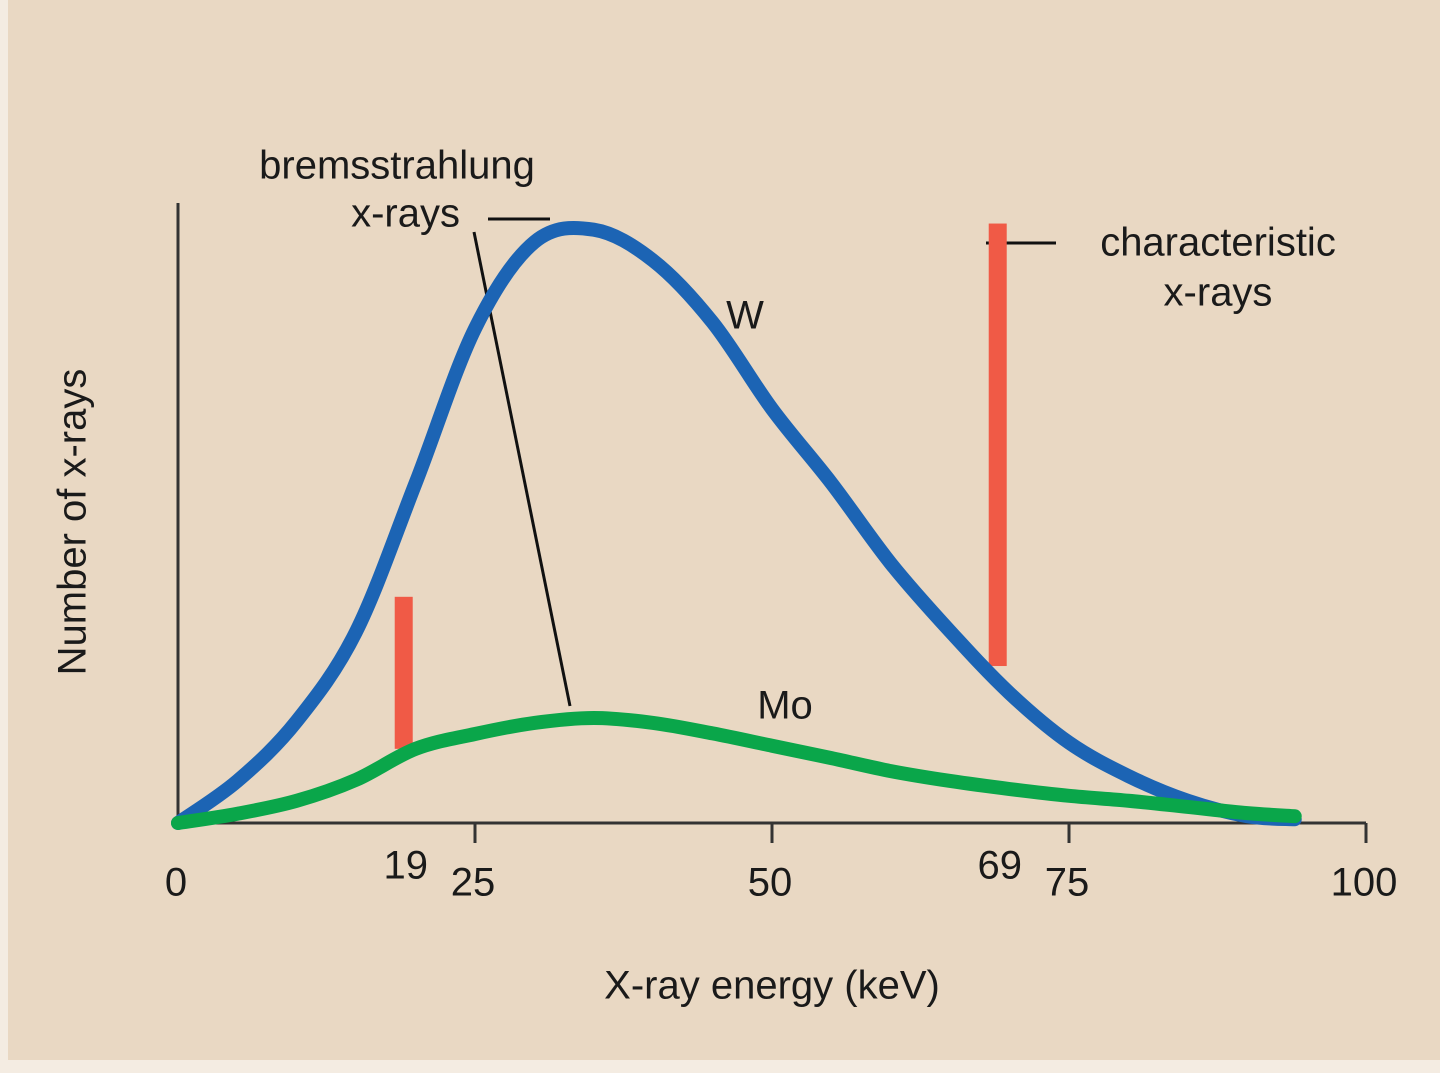 This screenshot has width=1440, height=1073. What do you see at coordinates (397, 166) in the screenshot?
I see `annotation: bremsstrahlung` at bounding box center [397, 166].